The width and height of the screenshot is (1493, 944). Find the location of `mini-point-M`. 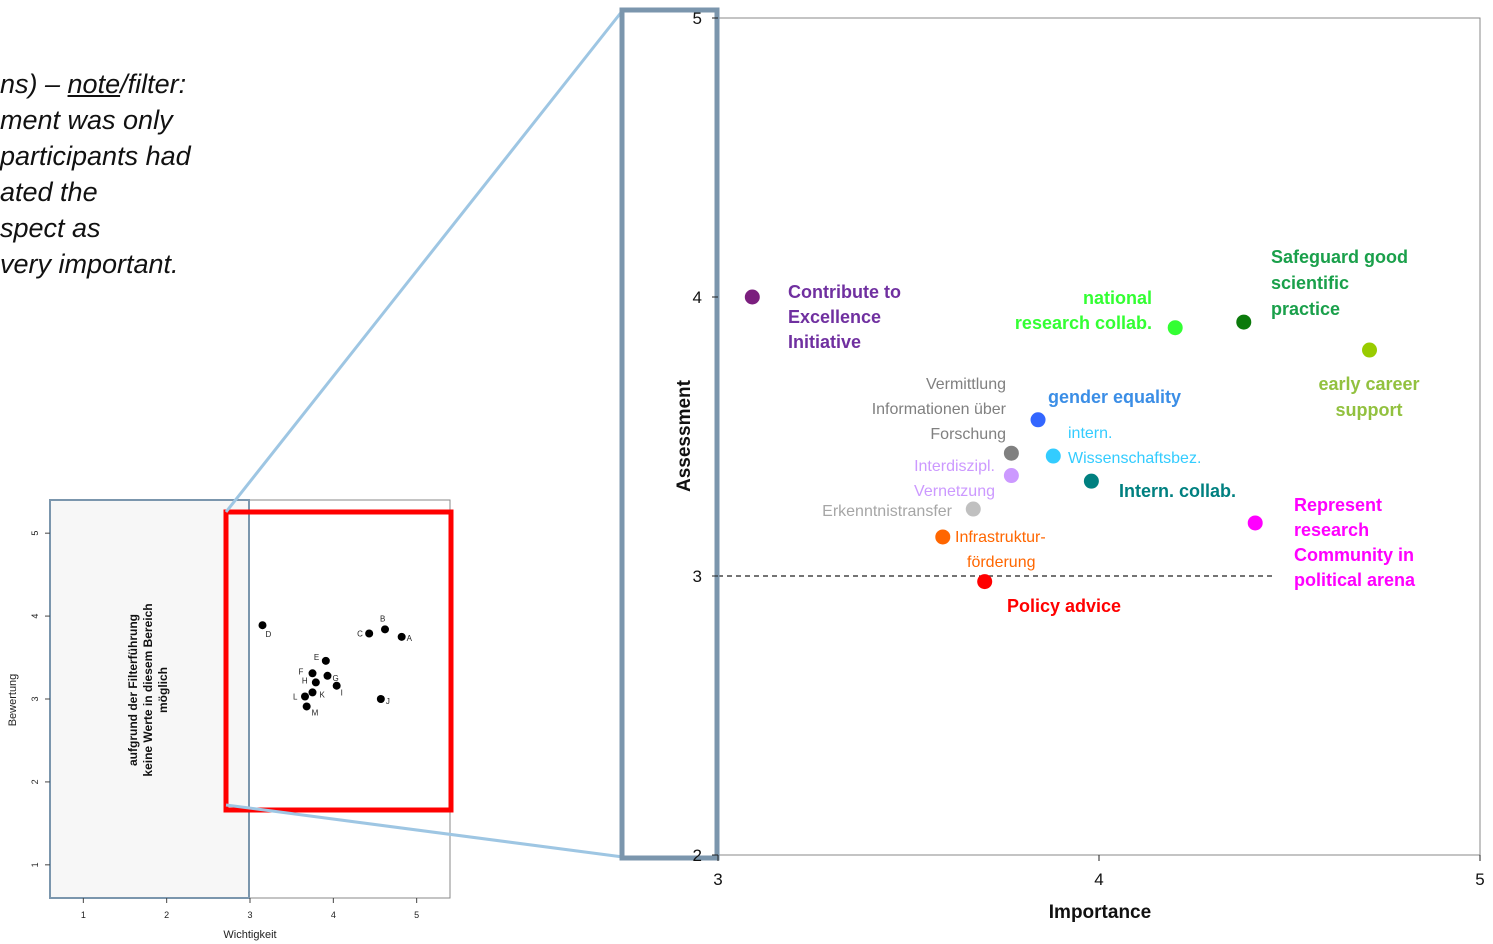

mini-point-M is located at coordinates (306, 706).